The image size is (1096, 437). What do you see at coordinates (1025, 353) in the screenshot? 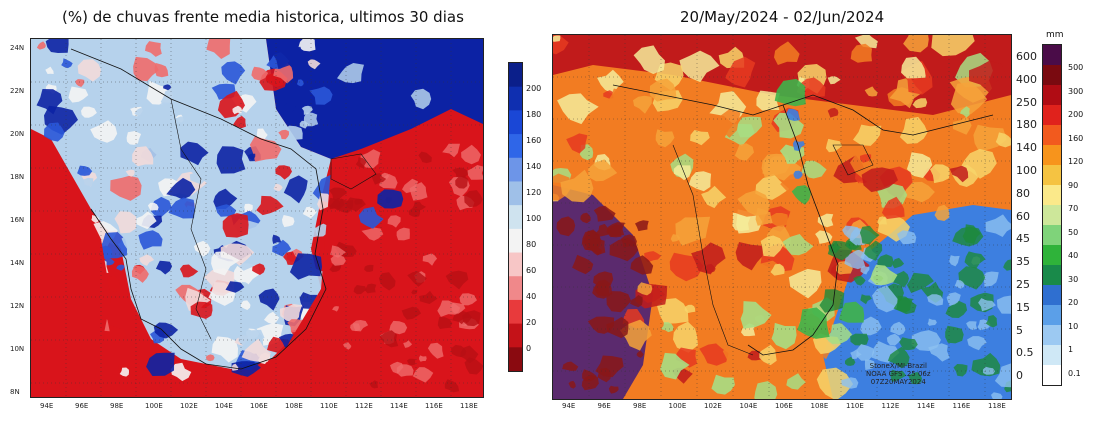
I see `right-inner-scale-label: 0.5` at bounding box center [1025, 353].